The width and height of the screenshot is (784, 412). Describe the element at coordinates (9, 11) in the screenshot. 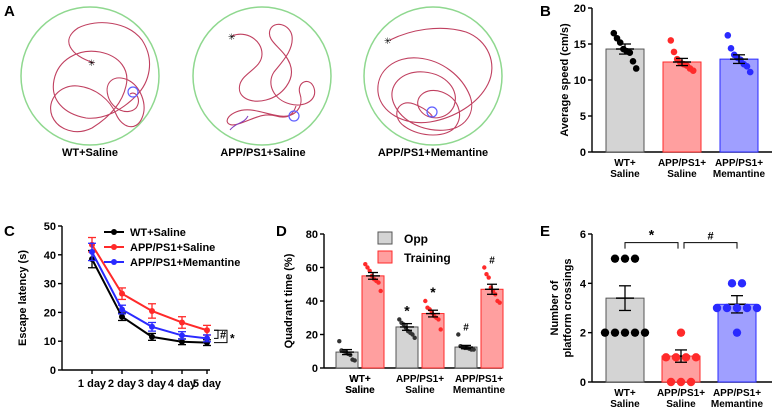

I see `panel-a-label: A` at that location.